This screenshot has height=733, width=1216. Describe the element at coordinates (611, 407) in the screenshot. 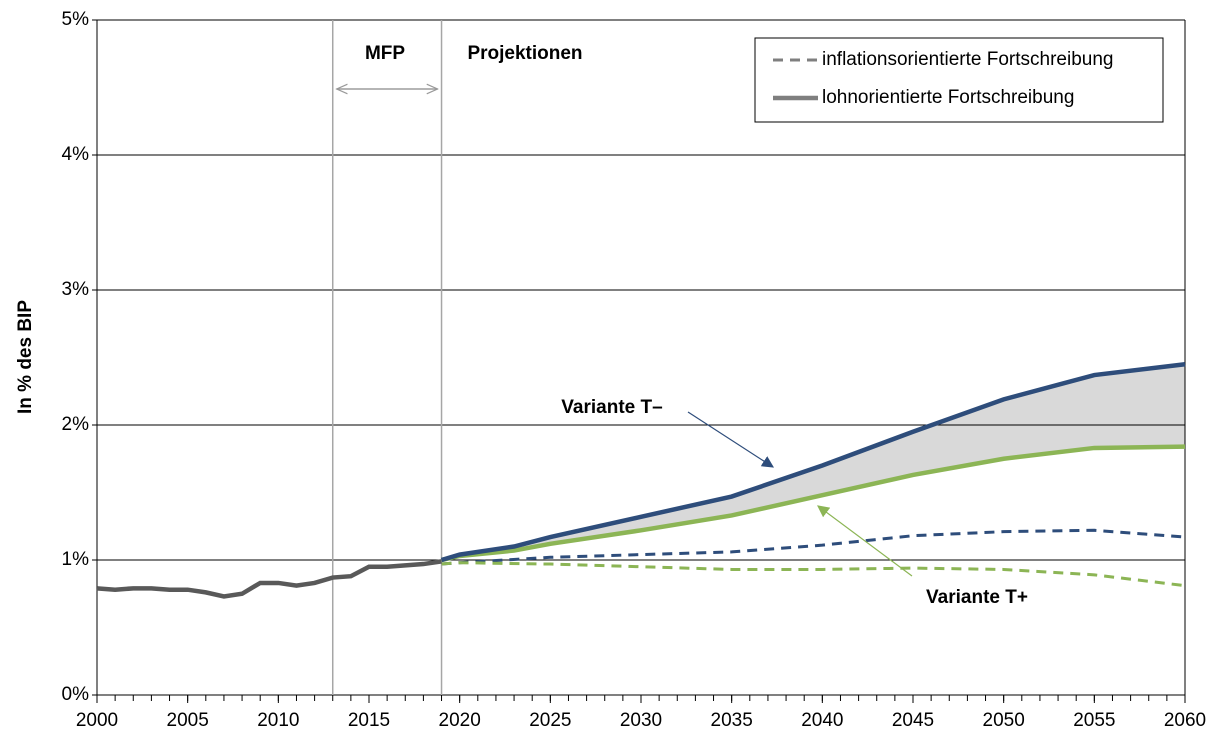

I see `annotation: Variante T–` at that location.